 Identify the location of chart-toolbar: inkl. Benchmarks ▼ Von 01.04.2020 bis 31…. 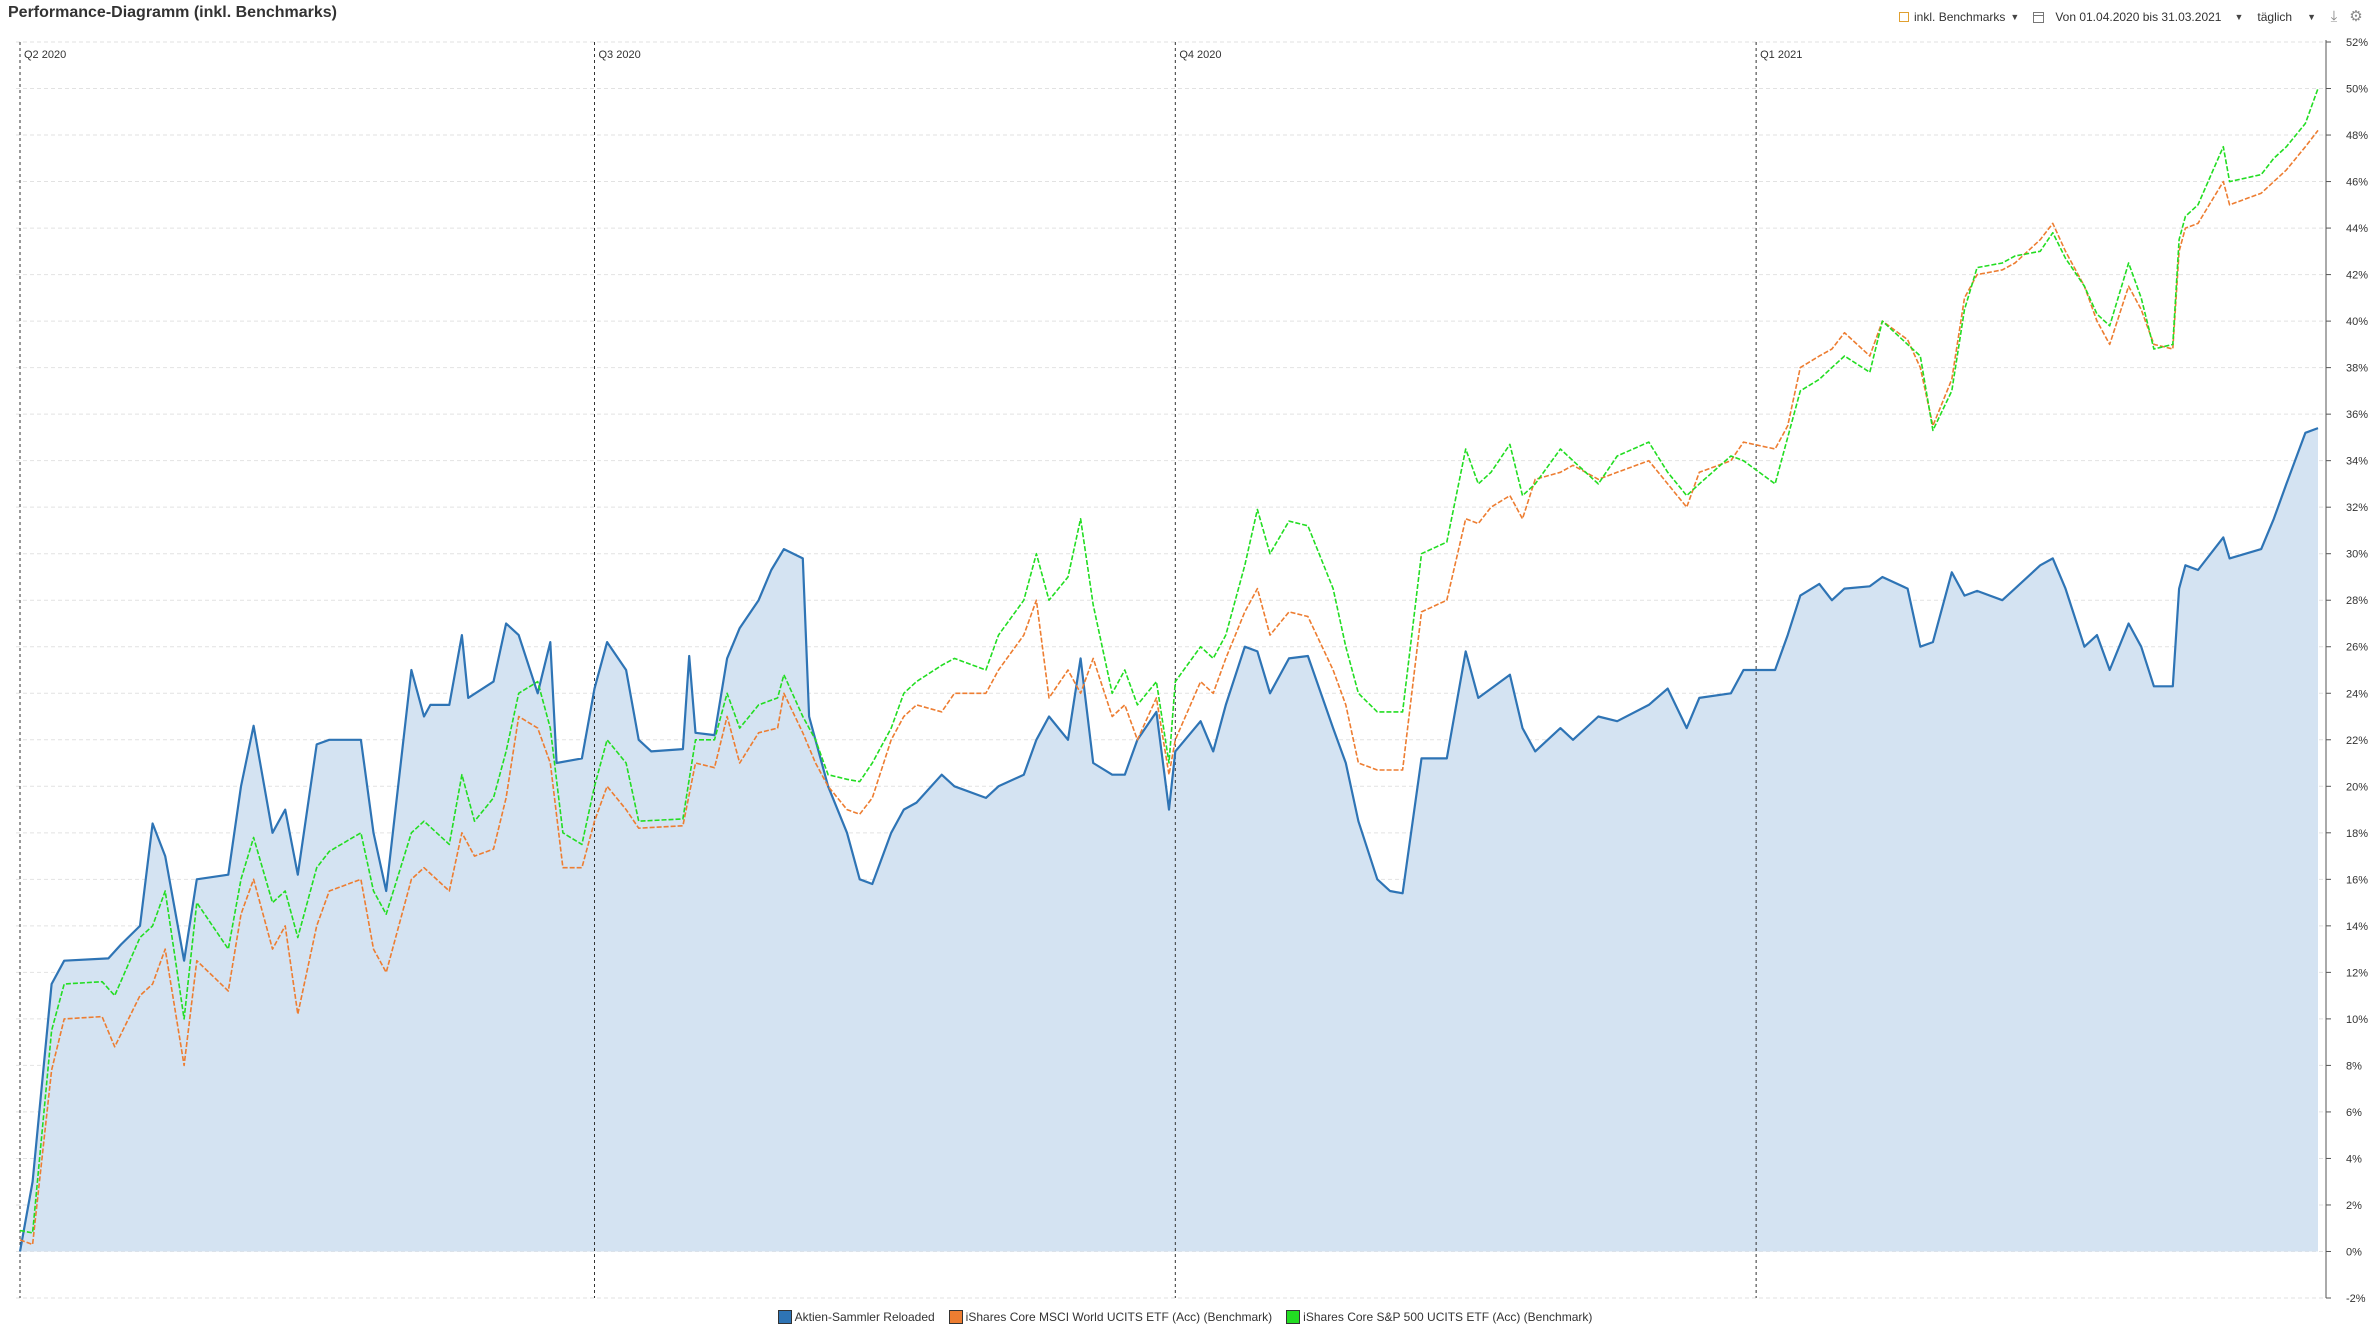
(2129, 17).